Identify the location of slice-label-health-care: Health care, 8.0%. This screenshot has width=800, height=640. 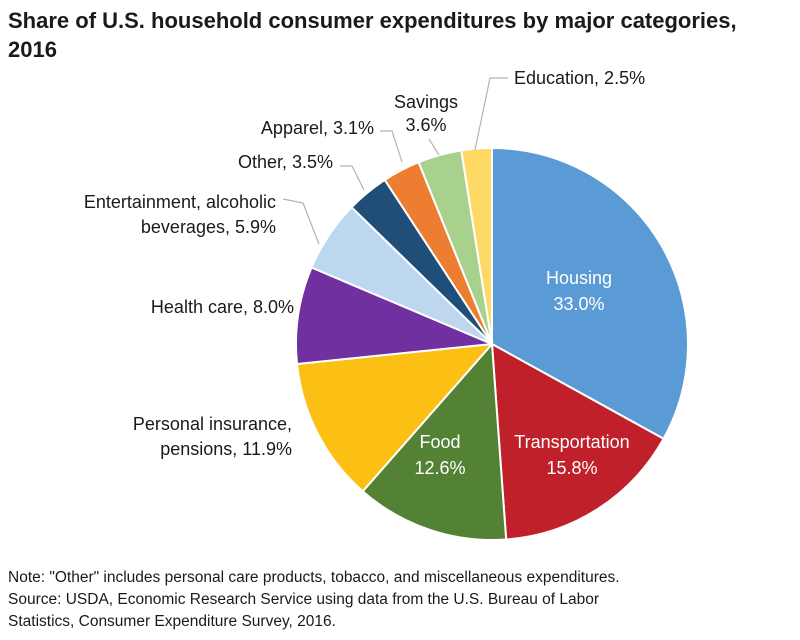
(222, 307).